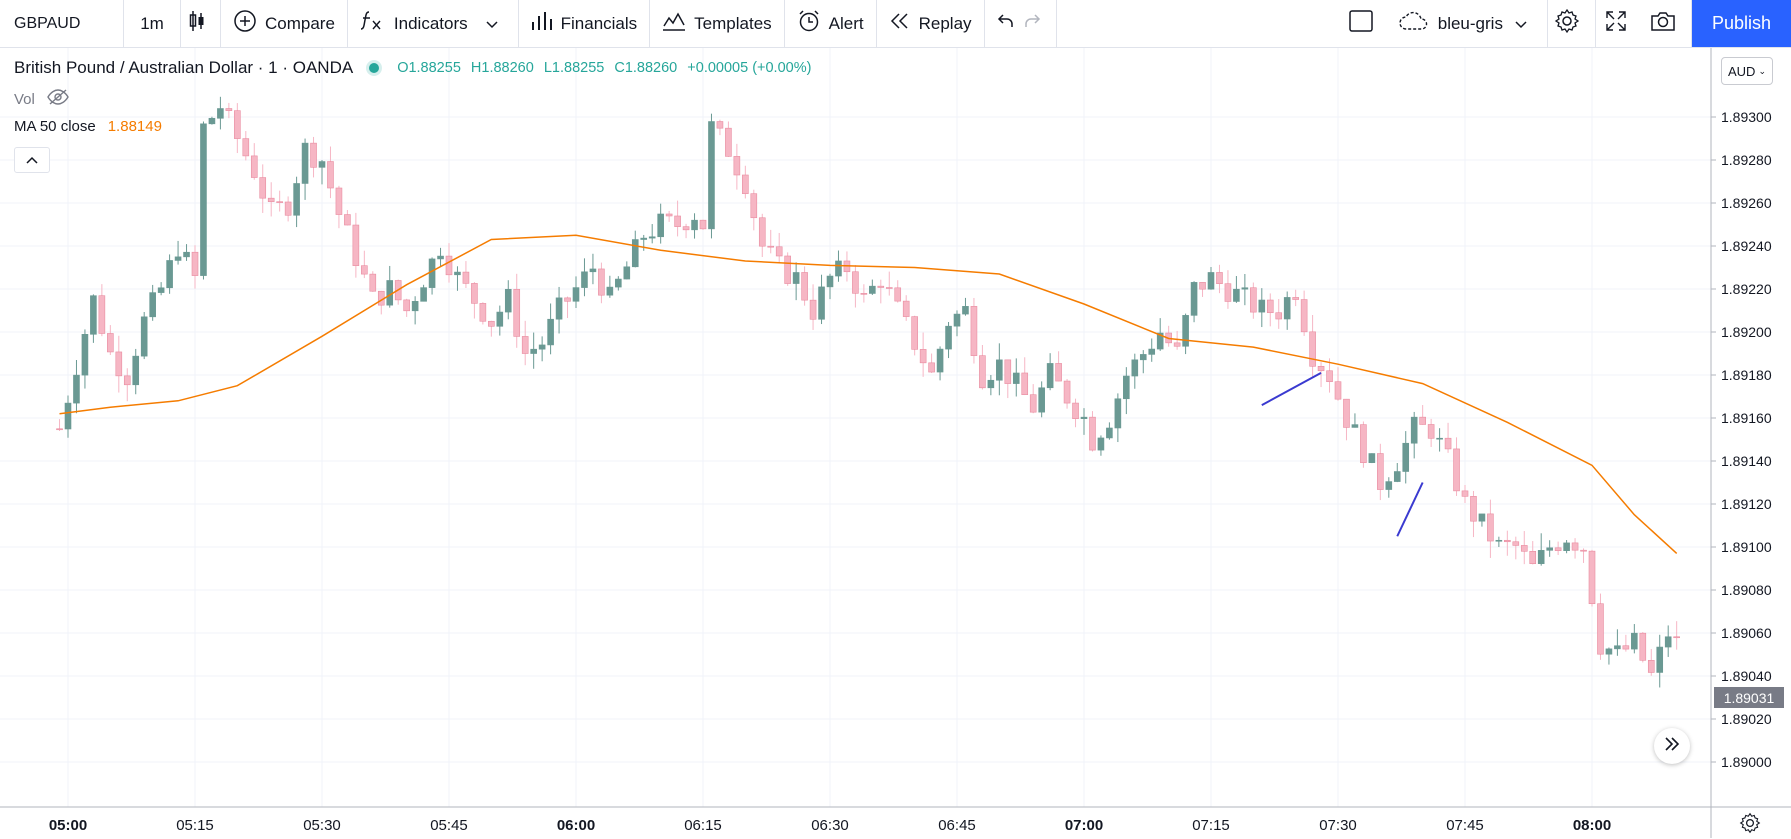 The image size is (1791, 839). Describe the element at coordinates (1592, 825) in the screenshot. I see `time-tick-label: 08:00` at that location.